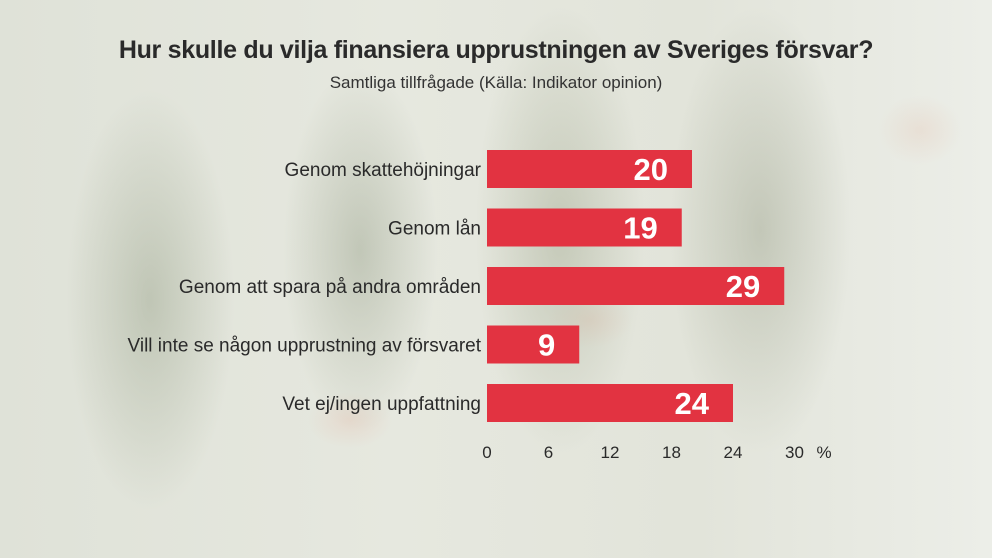  Describe the element at coordinates (824, 452) in the screenshot. I see `x-axis-unit: %` at that location.